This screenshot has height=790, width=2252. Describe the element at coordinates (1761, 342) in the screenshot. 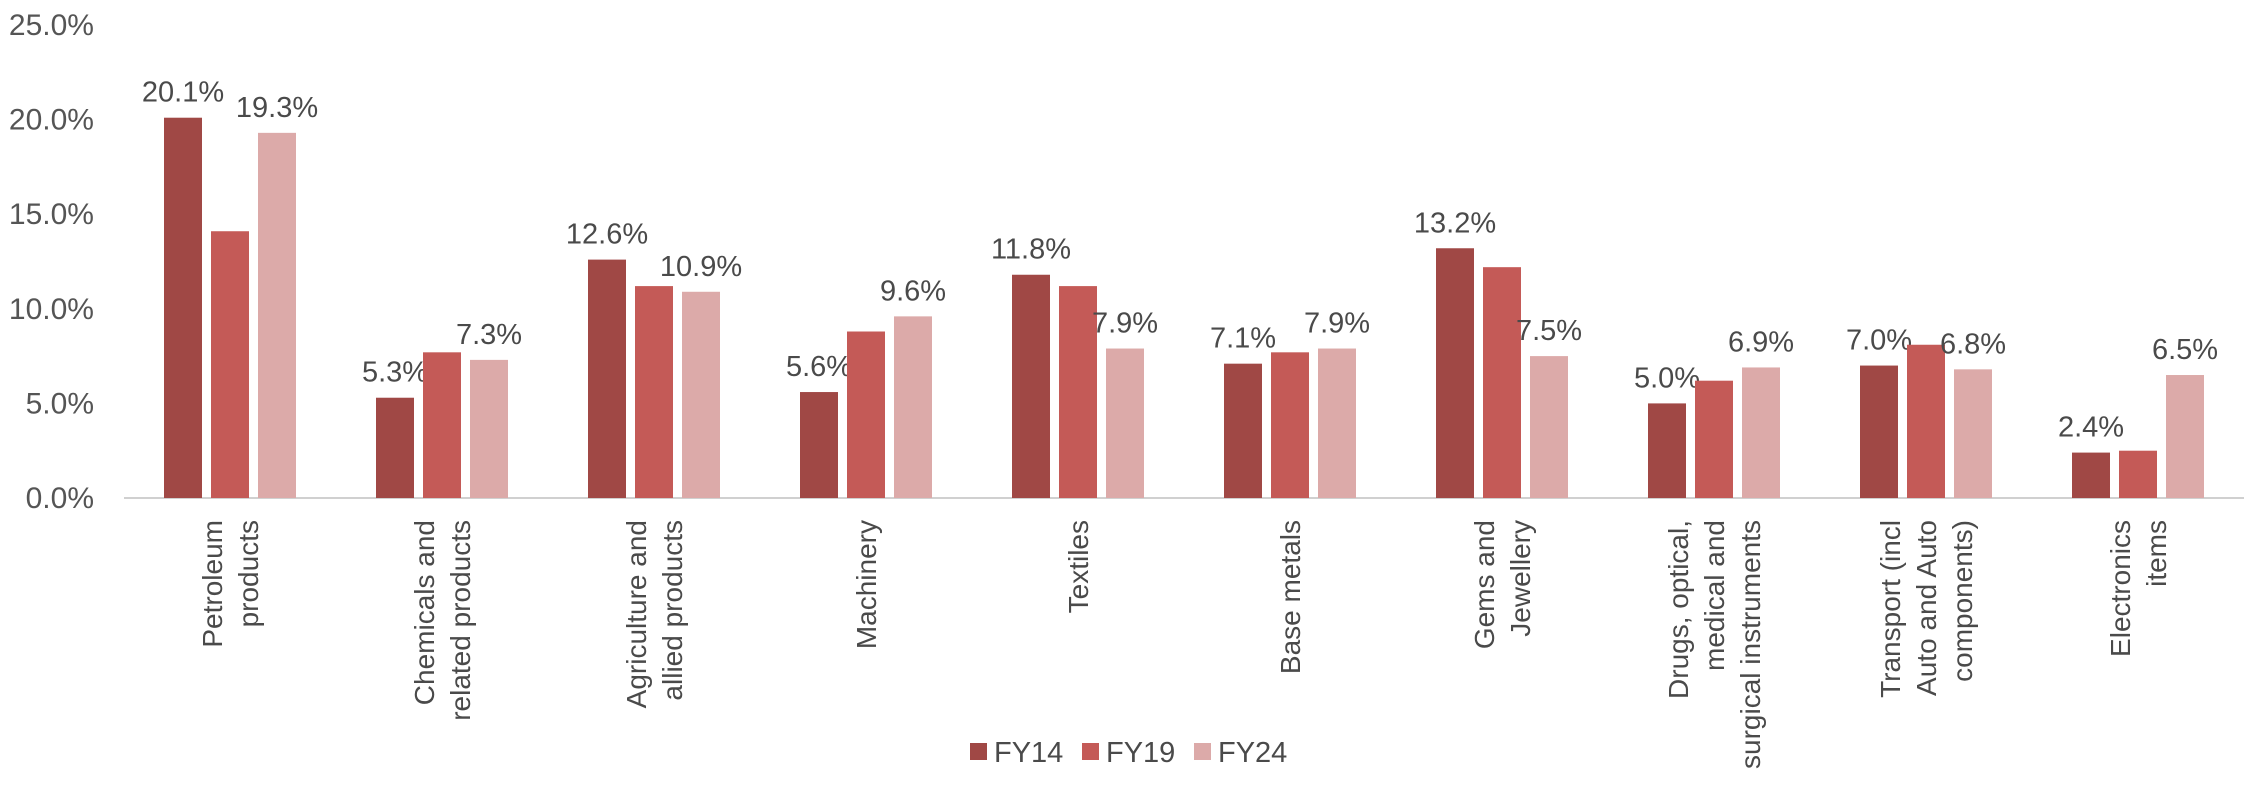

I see `data-label: 6.9%` at that location.